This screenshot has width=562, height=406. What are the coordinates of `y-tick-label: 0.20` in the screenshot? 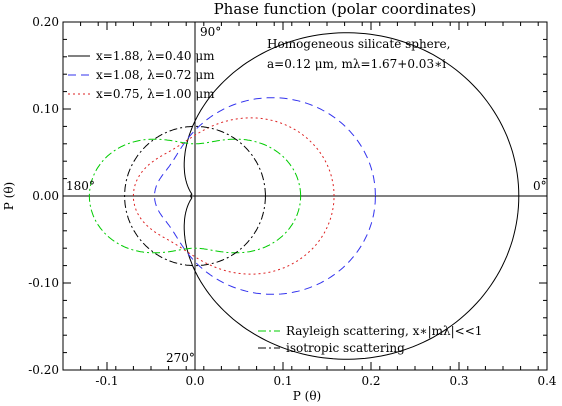 It's located at (45, 22).